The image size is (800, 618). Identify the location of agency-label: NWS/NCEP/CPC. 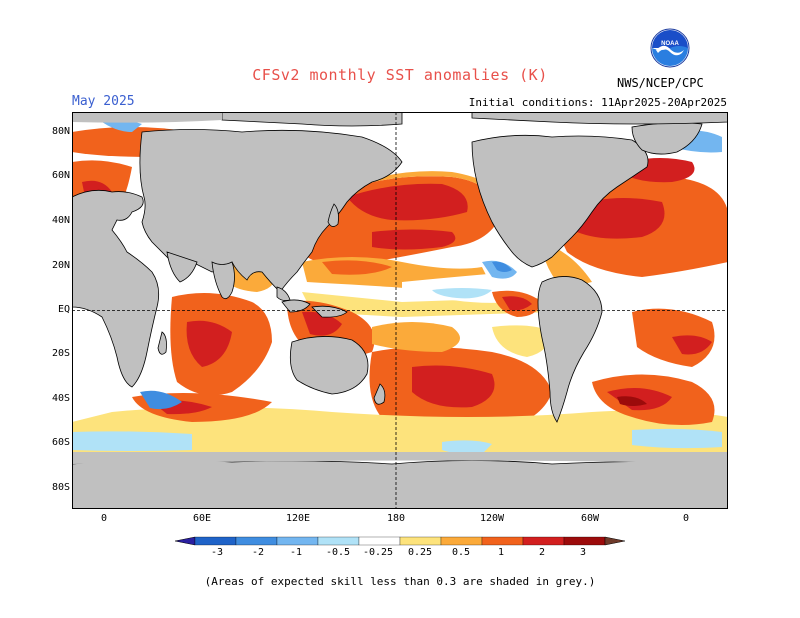
(660, 83).